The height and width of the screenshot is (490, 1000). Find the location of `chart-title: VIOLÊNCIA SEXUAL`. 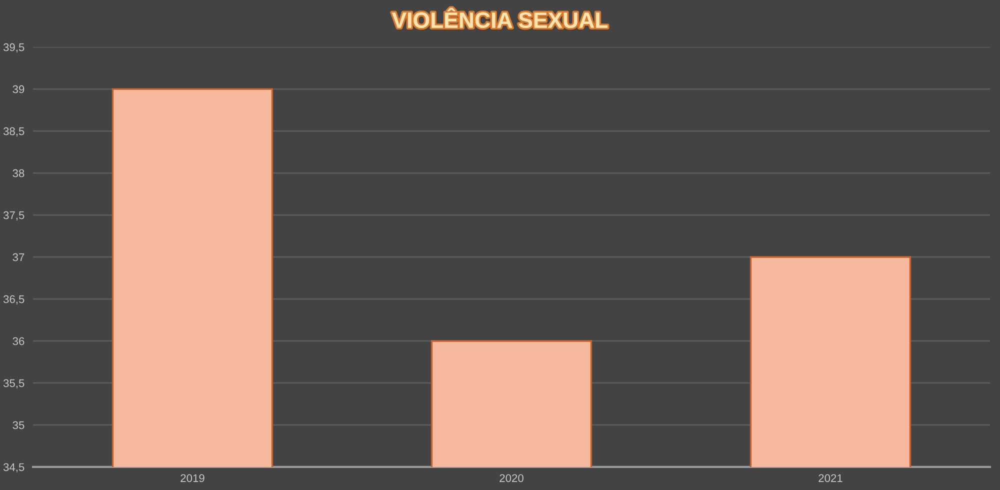

chart-title: VIOLÊNCIA SEXUAL is located at coordinates (500, 18).